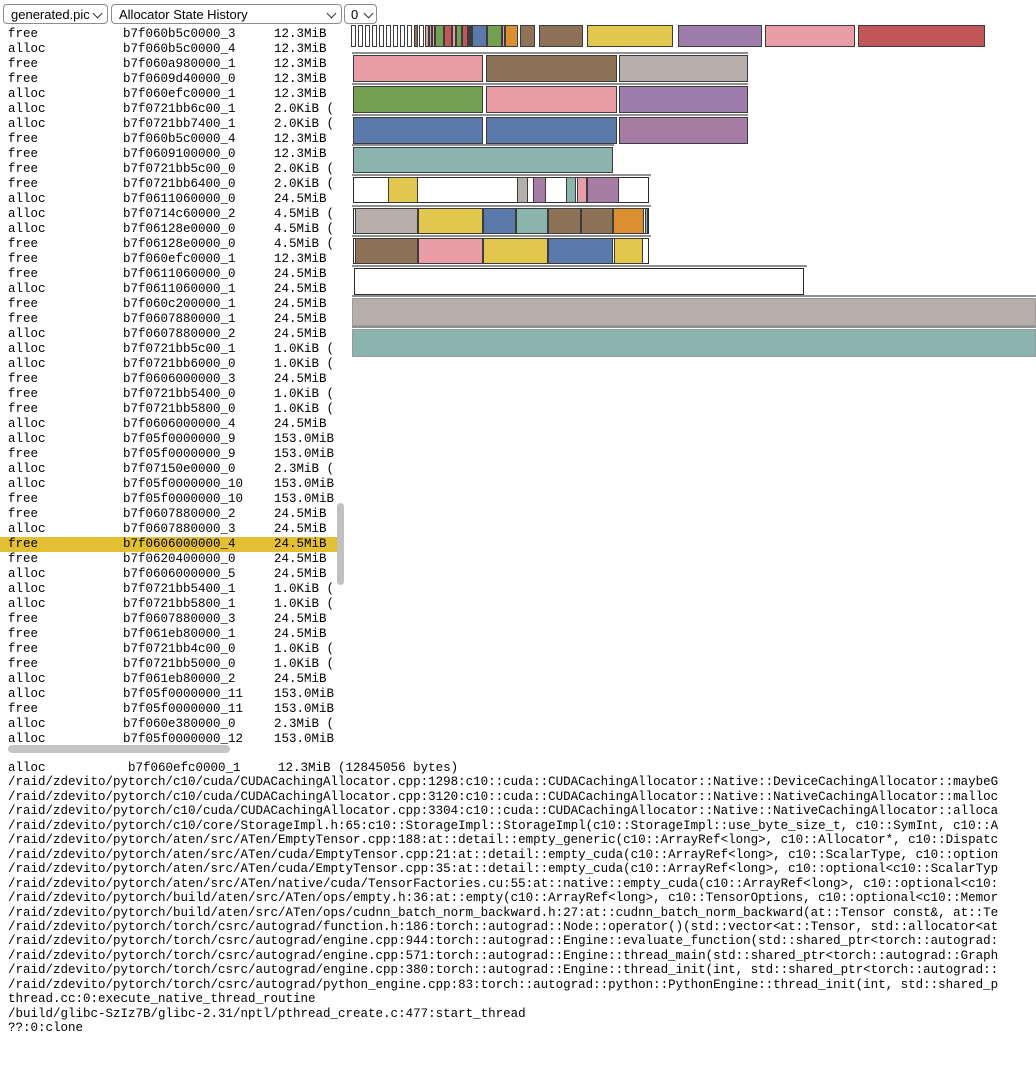 The width and height of the screenshot is (1036, 1068). I want to click on event-row: free b7f05f0000000_11 153.0MiB, so click(168, 709).